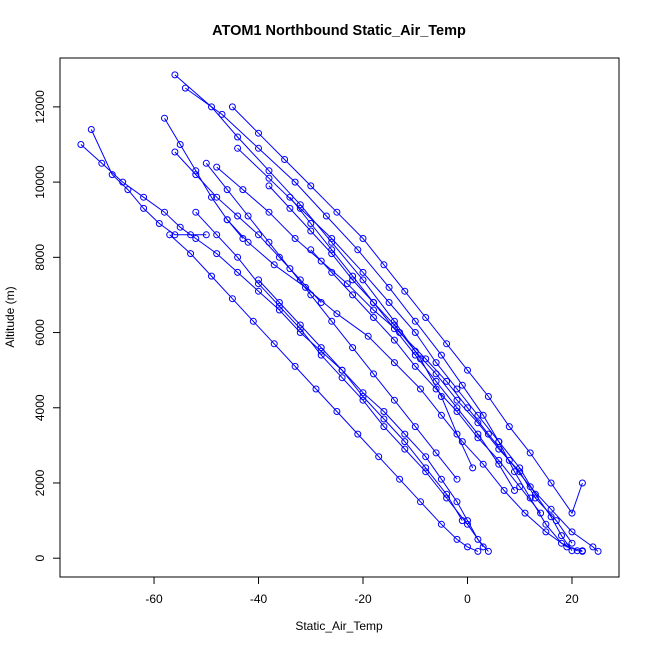  I want to click on x-axis-label: Static_Air_Temp, so click(339, 626).